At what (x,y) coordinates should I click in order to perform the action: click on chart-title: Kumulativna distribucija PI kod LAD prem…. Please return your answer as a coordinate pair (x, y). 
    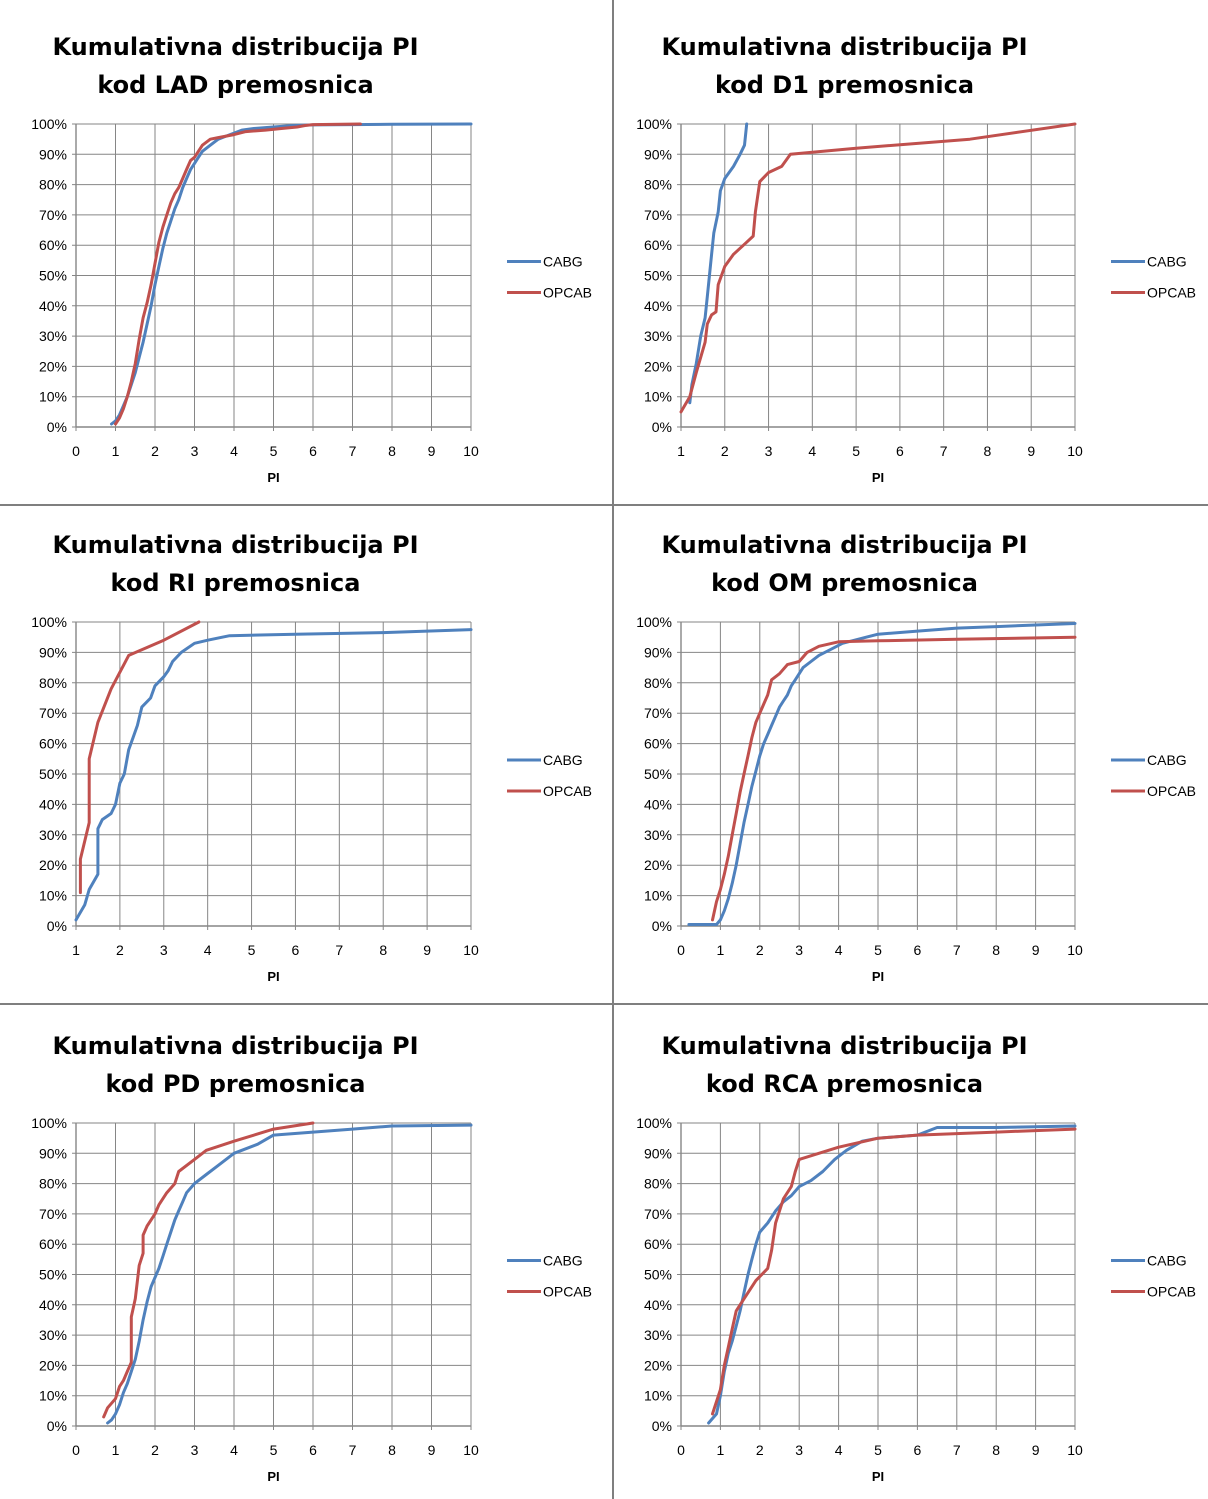
    Looking at the image, I should click on (235, 66).